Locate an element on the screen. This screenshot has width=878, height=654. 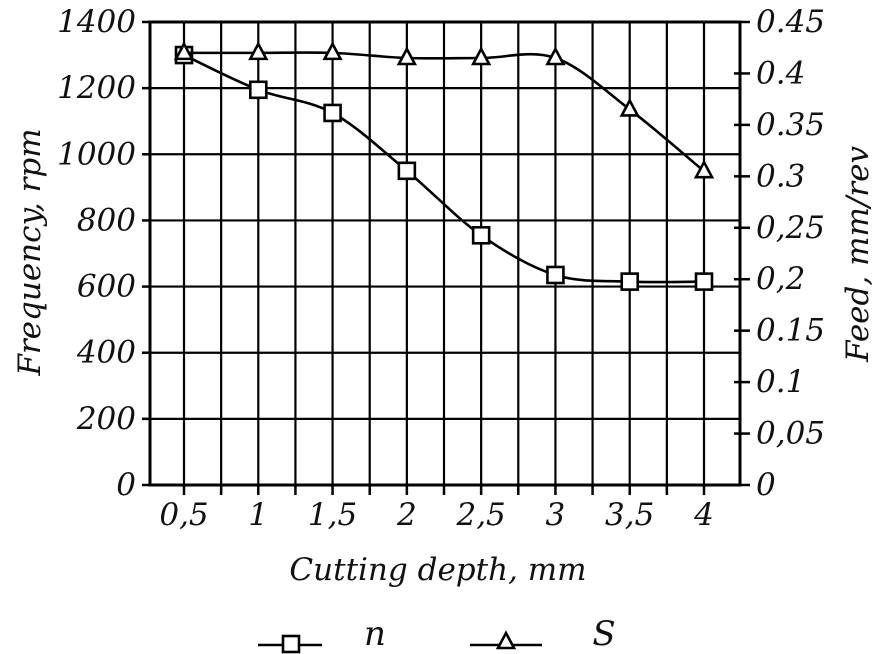
left-axis-title: Frequency, rpm is located at coordinates (30, 252).